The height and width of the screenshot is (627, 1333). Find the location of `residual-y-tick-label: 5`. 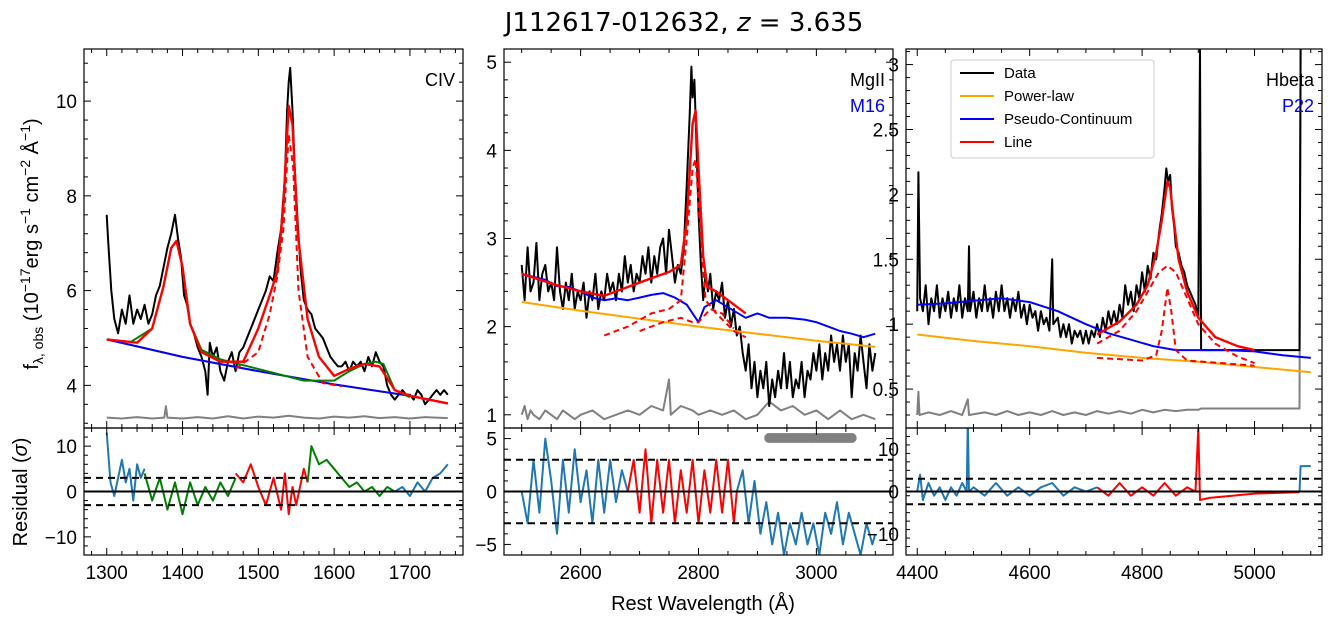

residual-y-tick-label: 5 is located at coordinates (491, 440).